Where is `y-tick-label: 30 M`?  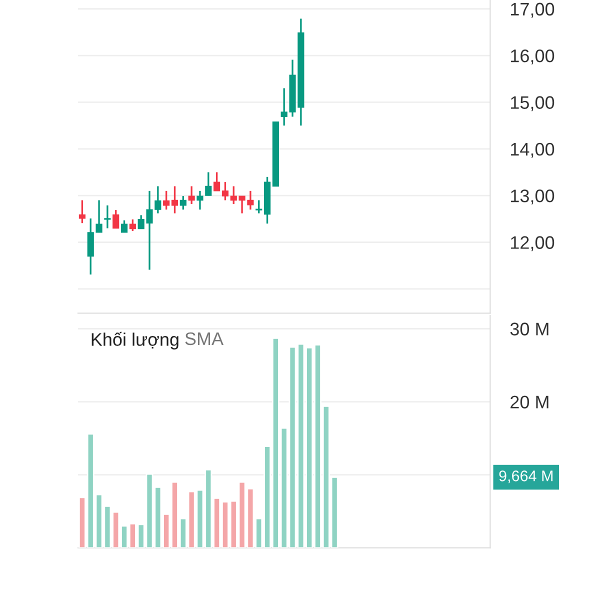 y-tick-label: 30 M is located at coordinates (529, 329).